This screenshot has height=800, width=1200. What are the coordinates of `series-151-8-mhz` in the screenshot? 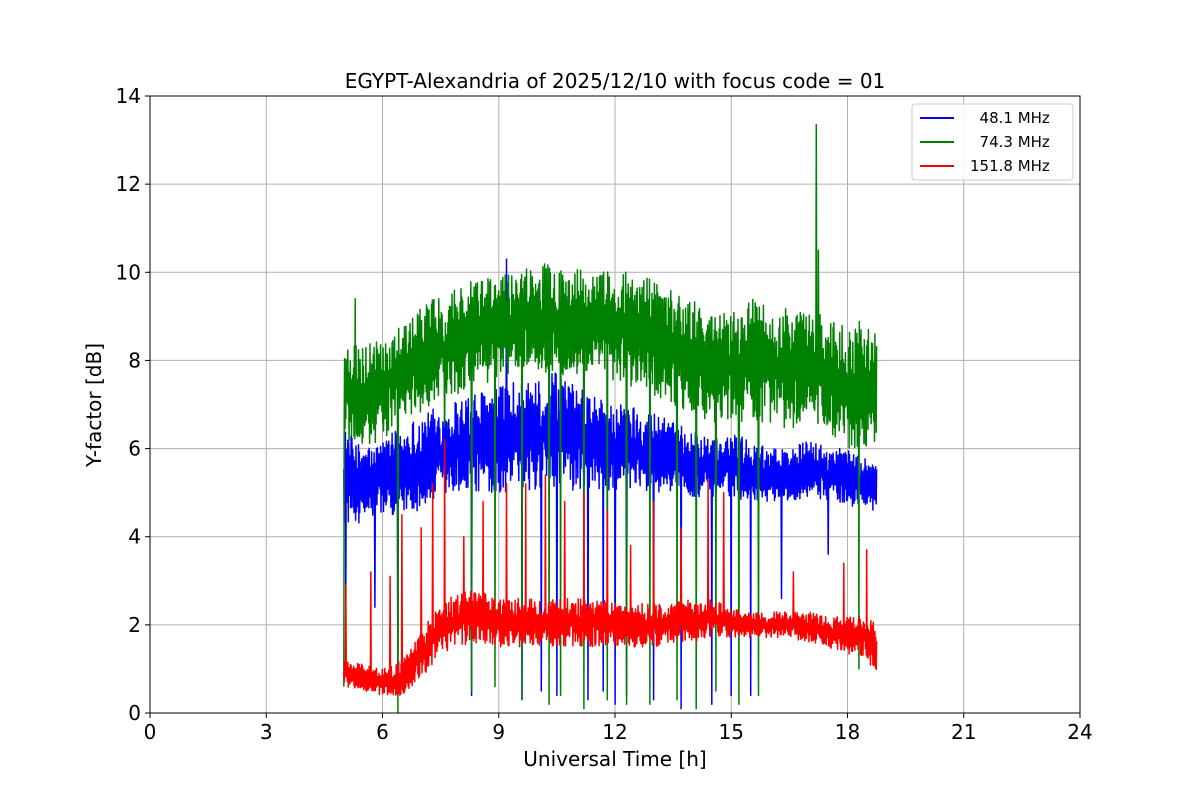 It's located at (610, 567).